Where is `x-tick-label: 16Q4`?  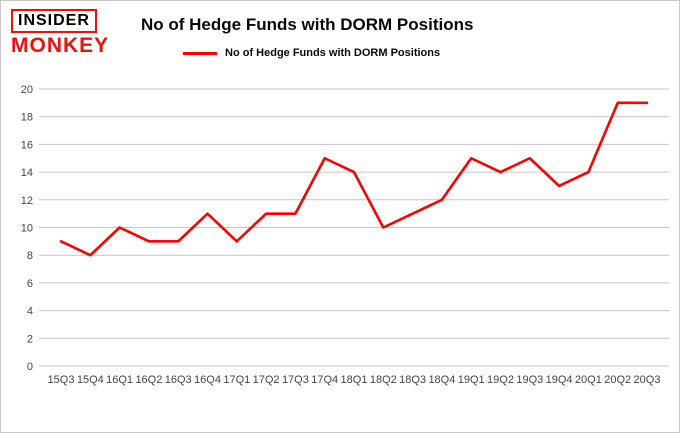
x-tick-label: 16Q4 is located at coordinates (207, 380).